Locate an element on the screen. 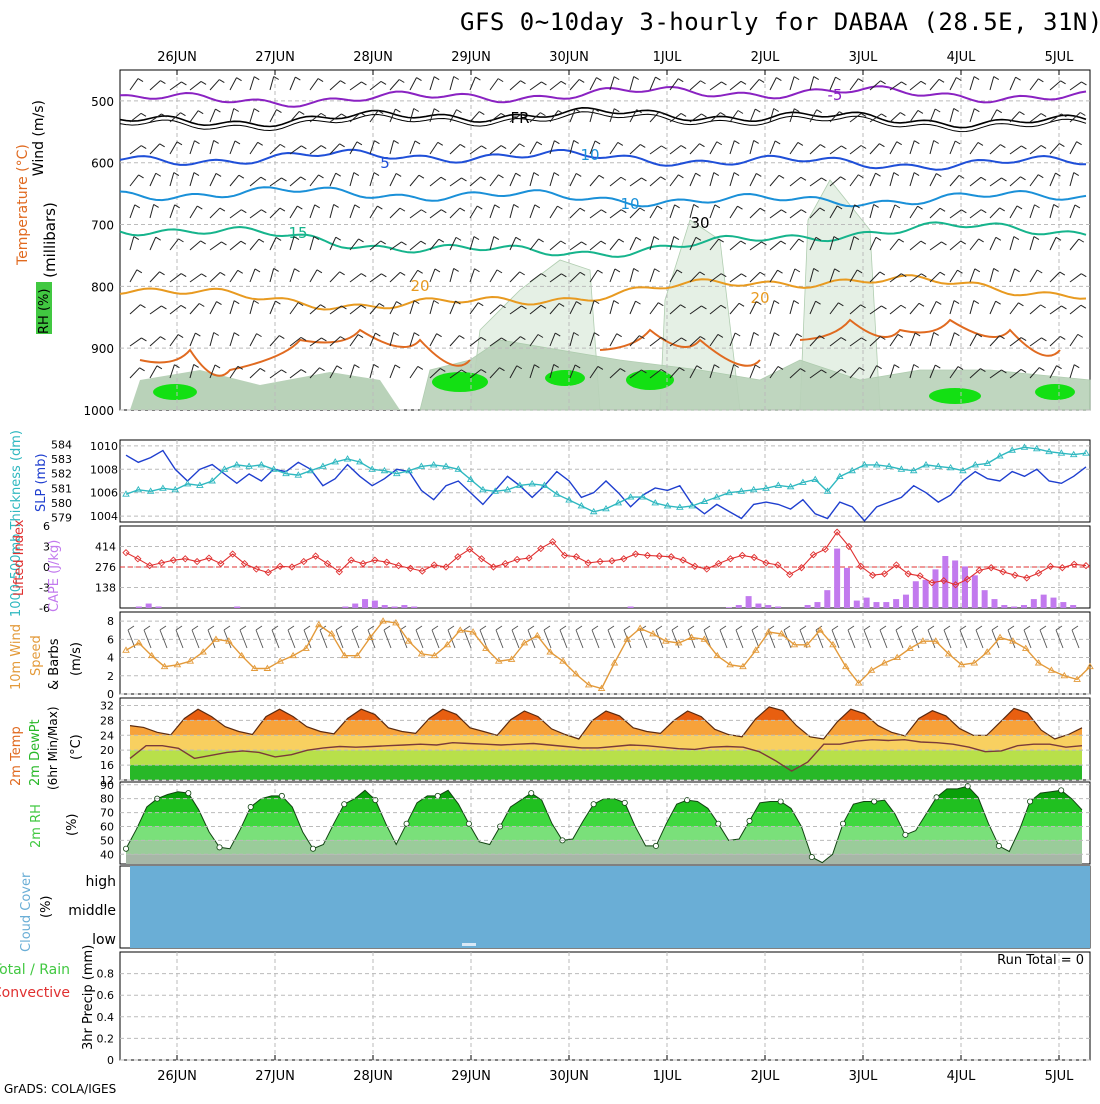 Image resolution: width=1100 pixels, height=1104 pixels. temp-tick-label: 16 is located at coordinates (107, 765).